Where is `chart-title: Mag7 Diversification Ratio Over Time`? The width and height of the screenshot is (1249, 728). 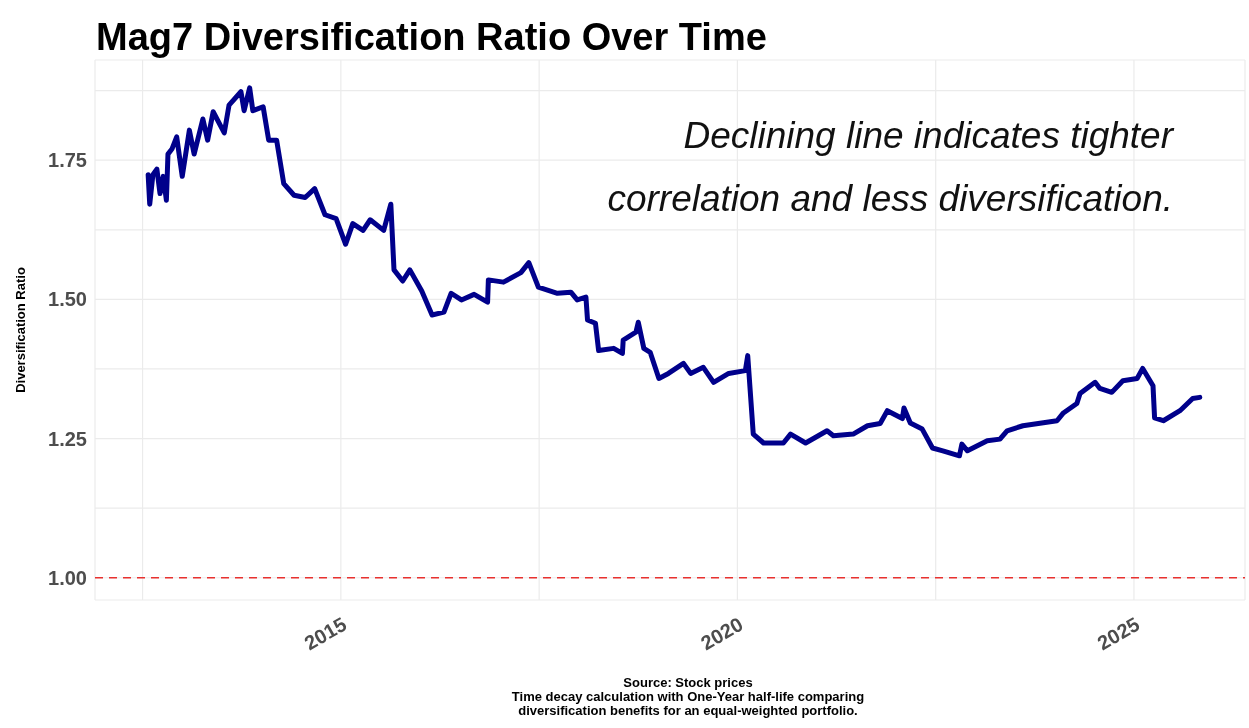
chart-title: Mag7 Diversification Ratio Over Time is located at coordinates (431, 37).